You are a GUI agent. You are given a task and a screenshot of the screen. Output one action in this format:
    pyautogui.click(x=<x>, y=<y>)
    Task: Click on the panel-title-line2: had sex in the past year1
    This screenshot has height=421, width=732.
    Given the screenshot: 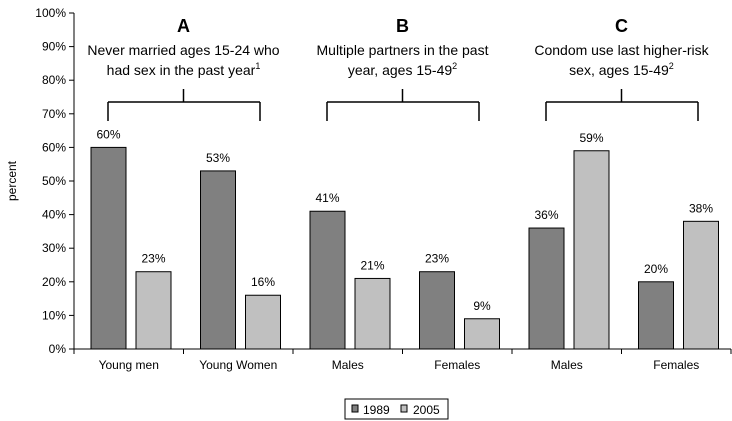 What is the action you would take?
    pyautogui.click(x=184, y=69)
    